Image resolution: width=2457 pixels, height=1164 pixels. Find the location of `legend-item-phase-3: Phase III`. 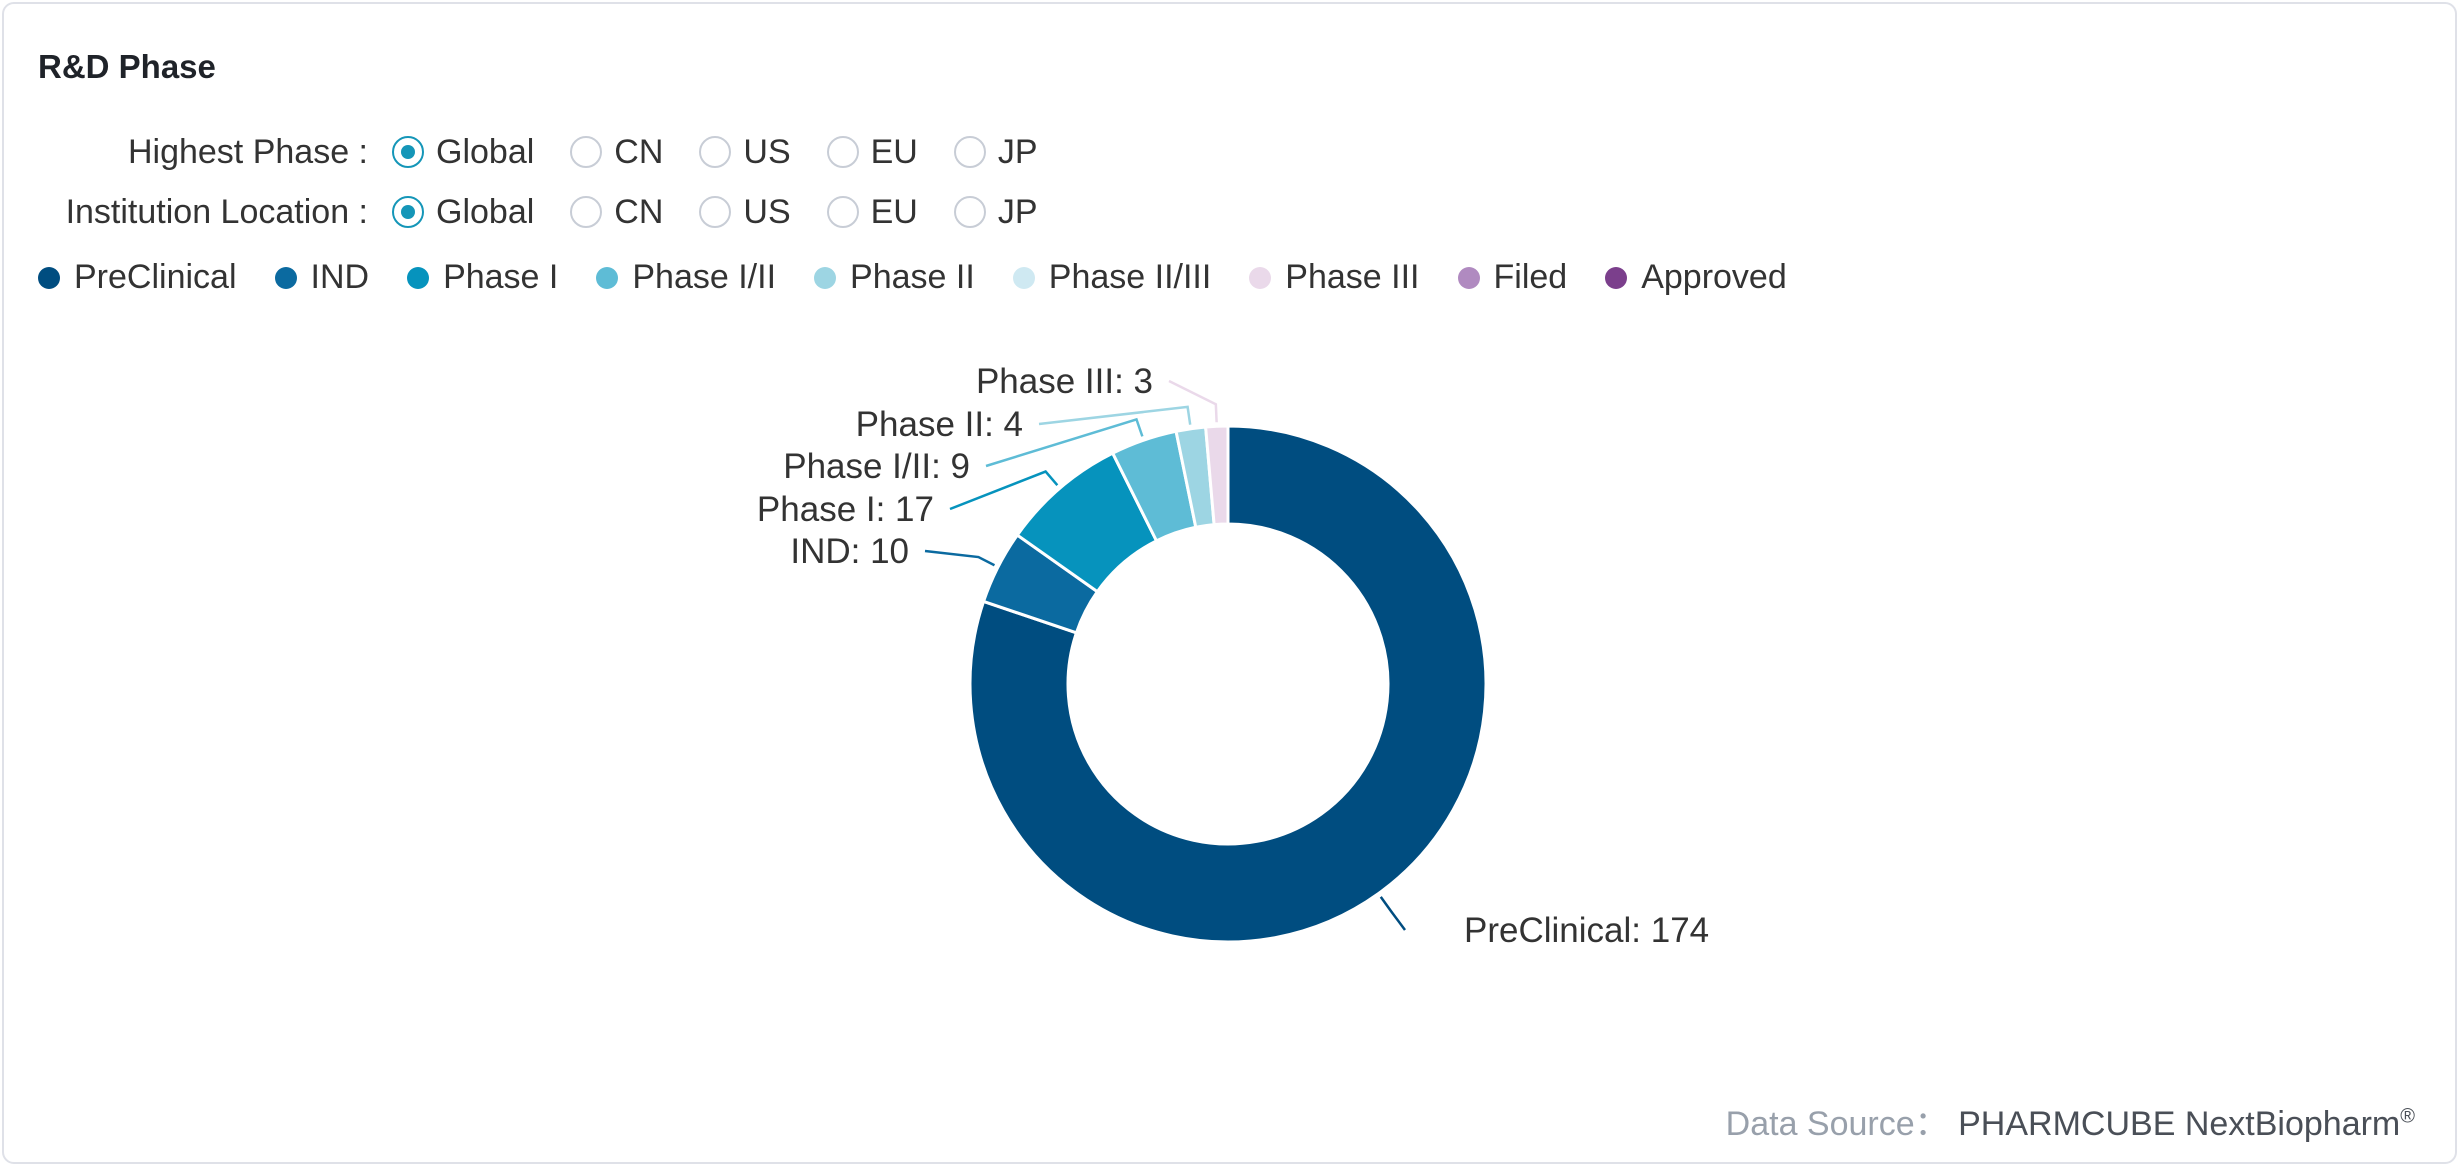

legend-item-phase-3: Phase III is located at coordinates (1334, 277).